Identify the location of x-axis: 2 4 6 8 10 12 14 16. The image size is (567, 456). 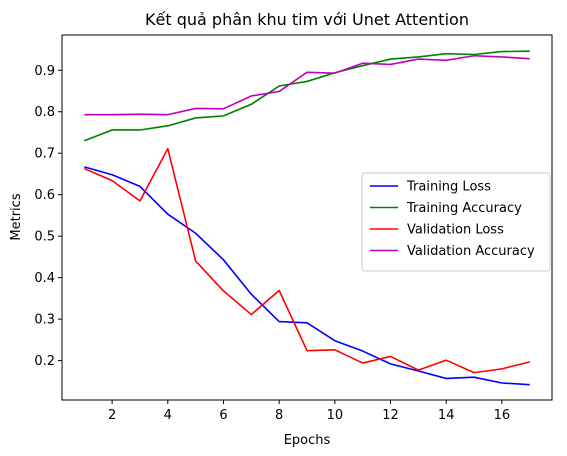
(309, 411).